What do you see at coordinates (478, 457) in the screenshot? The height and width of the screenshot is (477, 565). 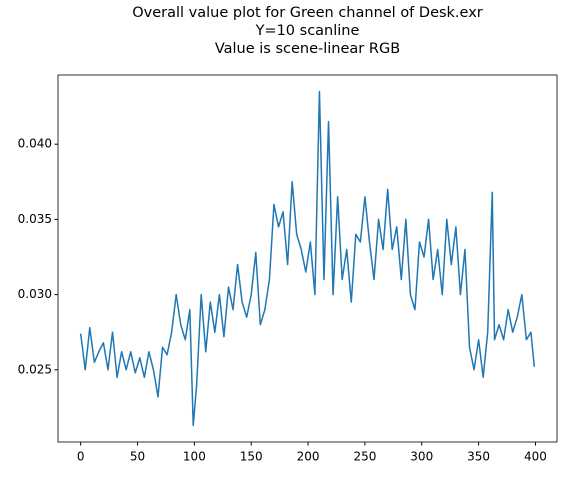 I see `x-tick-label: 350` at bounding box center [478, 457].